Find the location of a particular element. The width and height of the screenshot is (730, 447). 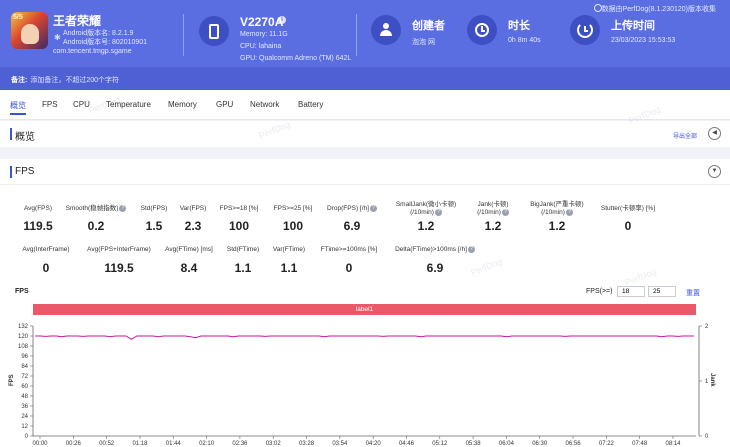

metric-label: FPS>=18 [%] is located at coordinates (239, 209).